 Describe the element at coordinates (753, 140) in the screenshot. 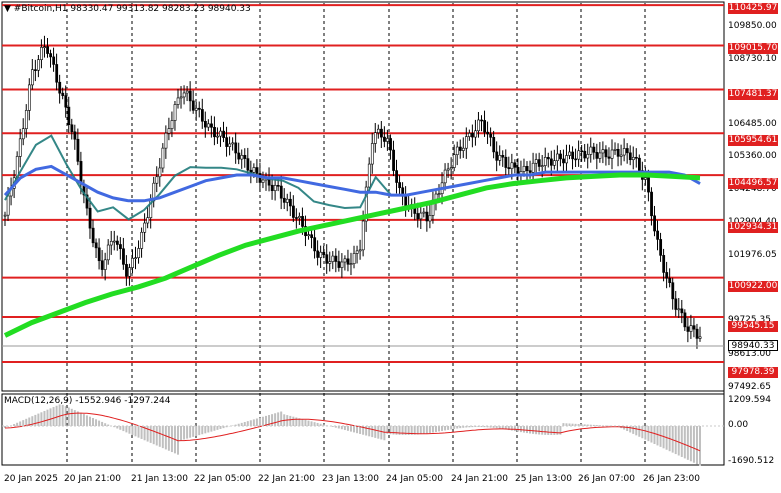

I see `level-label: 105954.61` at that location.